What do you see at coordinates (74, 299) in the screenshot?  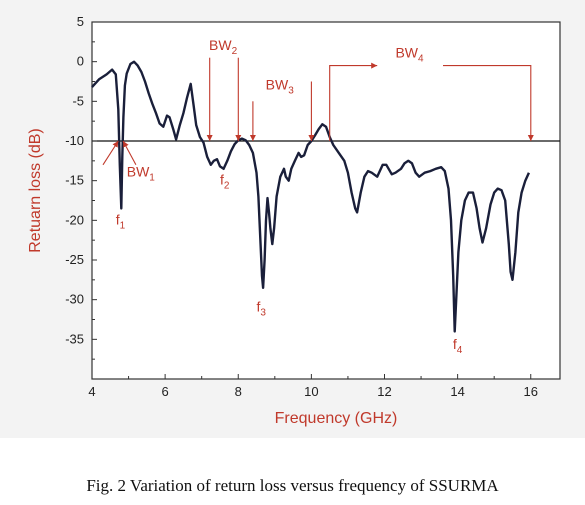 I see `y-tick-label: -30` at bounding box center [74, 299].